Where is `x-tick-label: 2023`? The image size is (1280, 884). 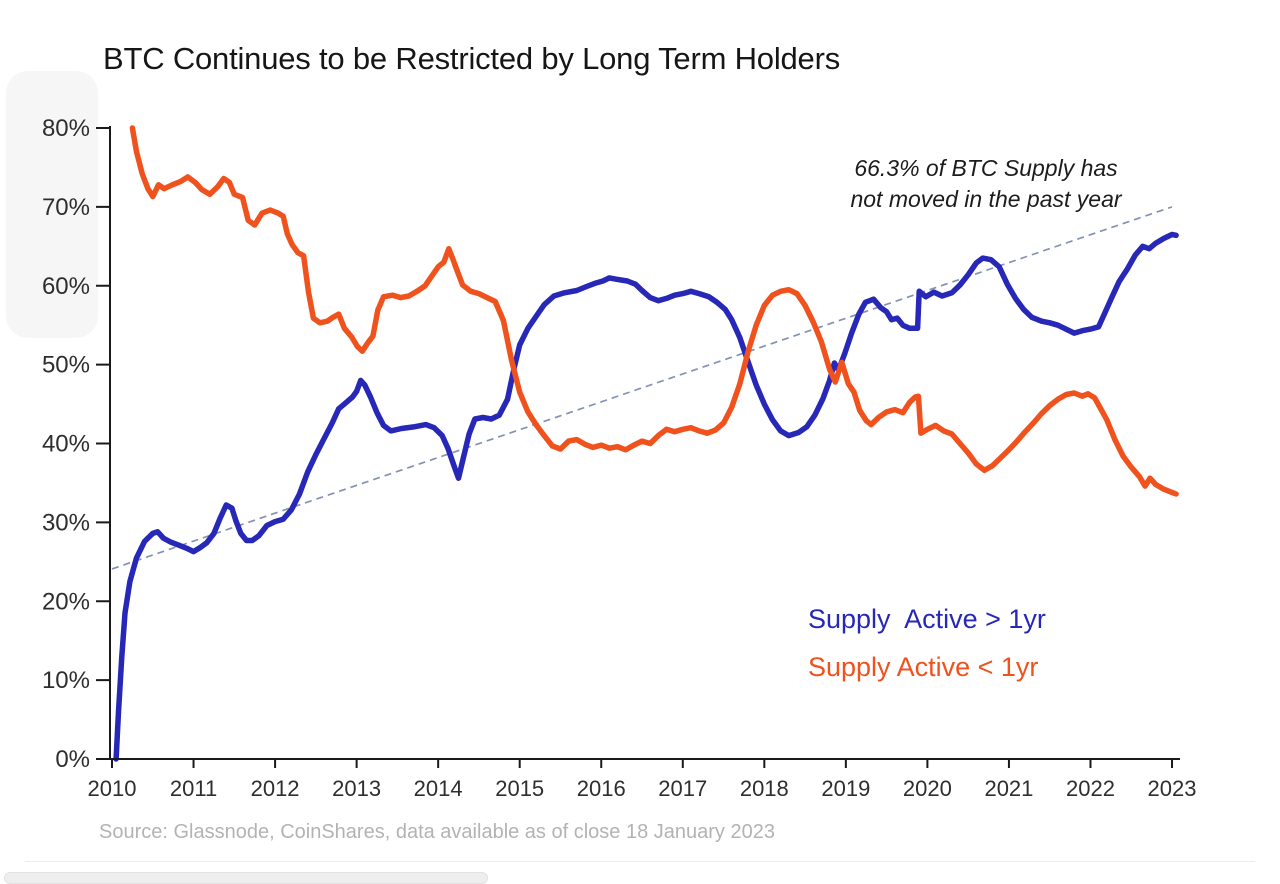
x-tick-label: 2023 is located at coordinates (1172, 788).